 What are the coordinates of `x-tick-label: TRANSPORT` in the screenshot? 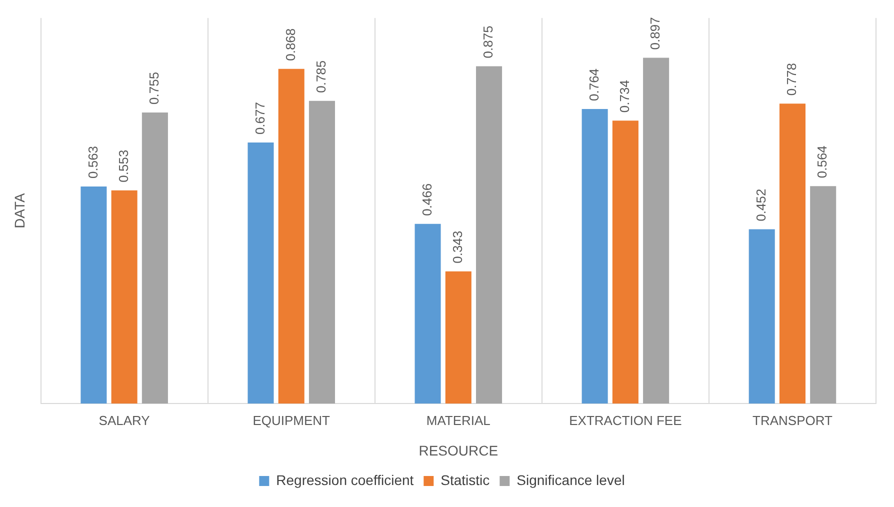 It's located at (792, 420).